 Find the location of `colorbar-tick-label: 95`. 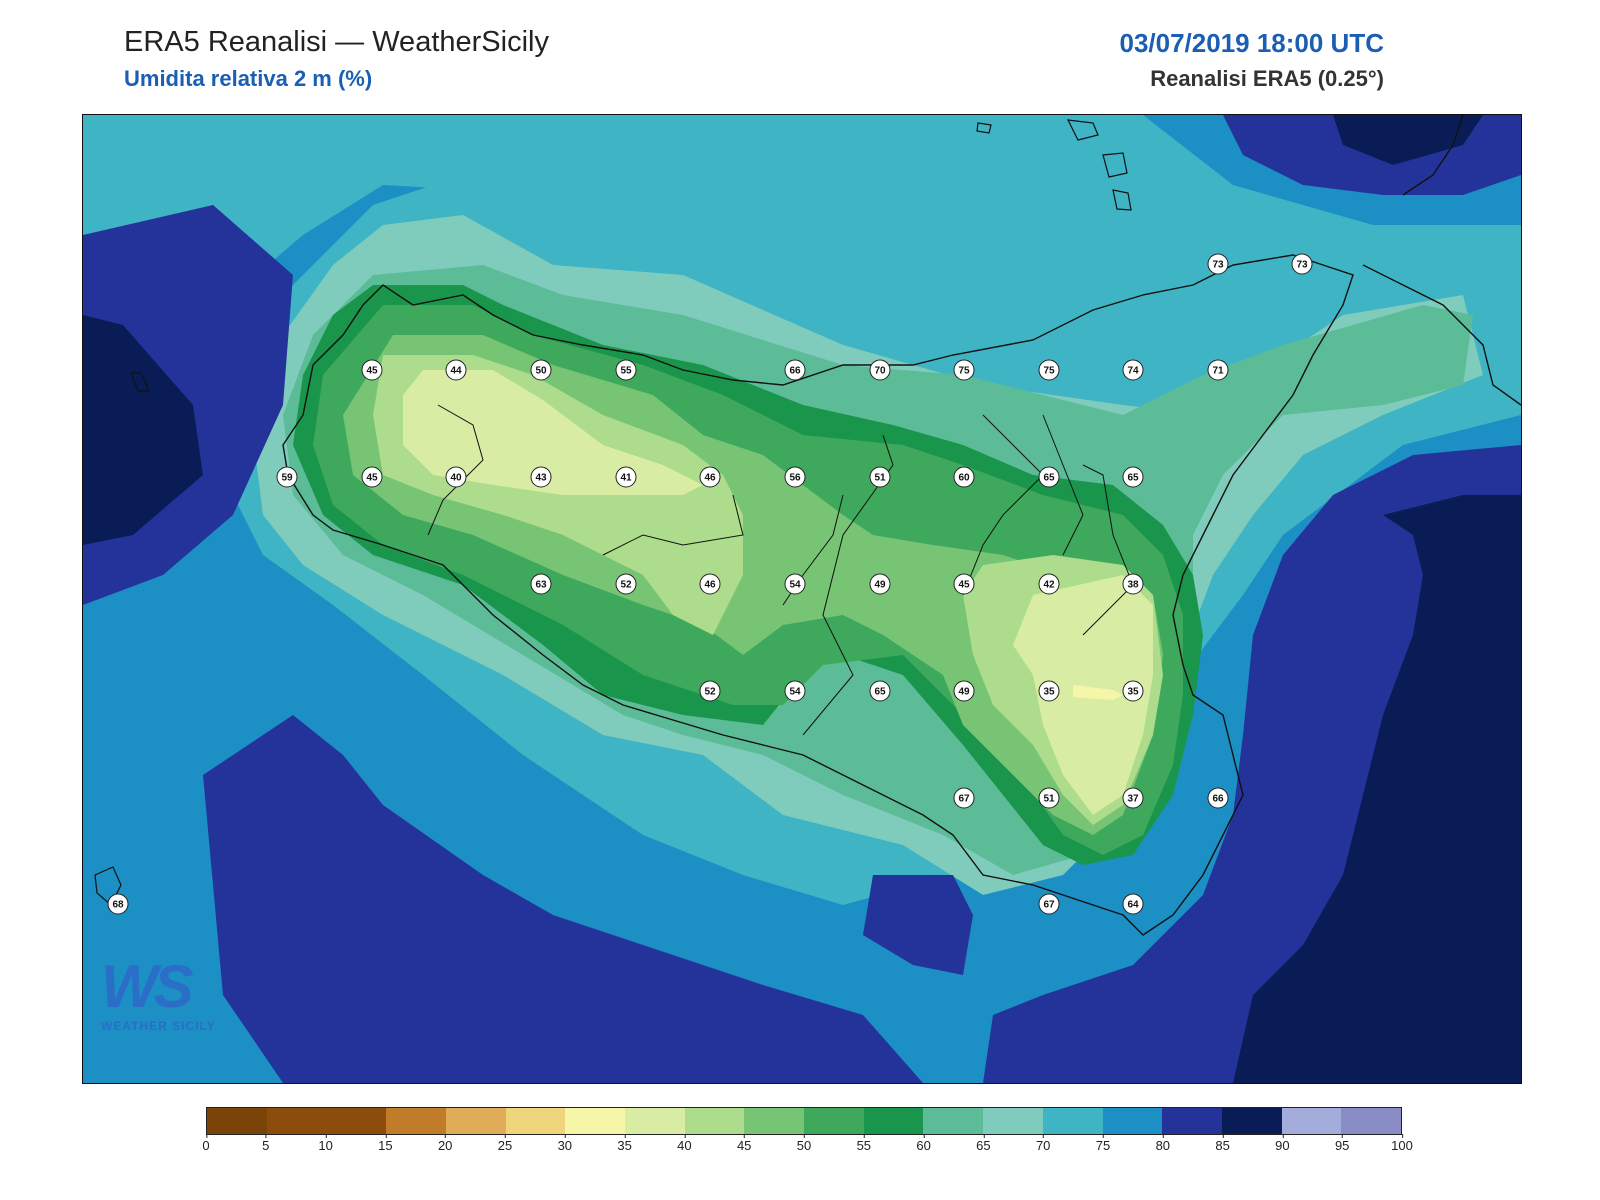

colorbar-tick-label: 95 is located at coordinates (1342, 1143).